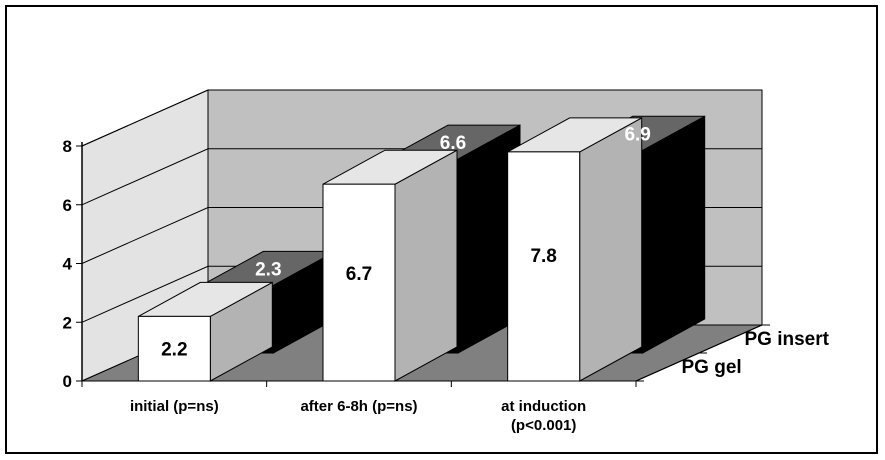 This screenshot has height=460, width=885. I want to click on gridline, so click(421, 118).